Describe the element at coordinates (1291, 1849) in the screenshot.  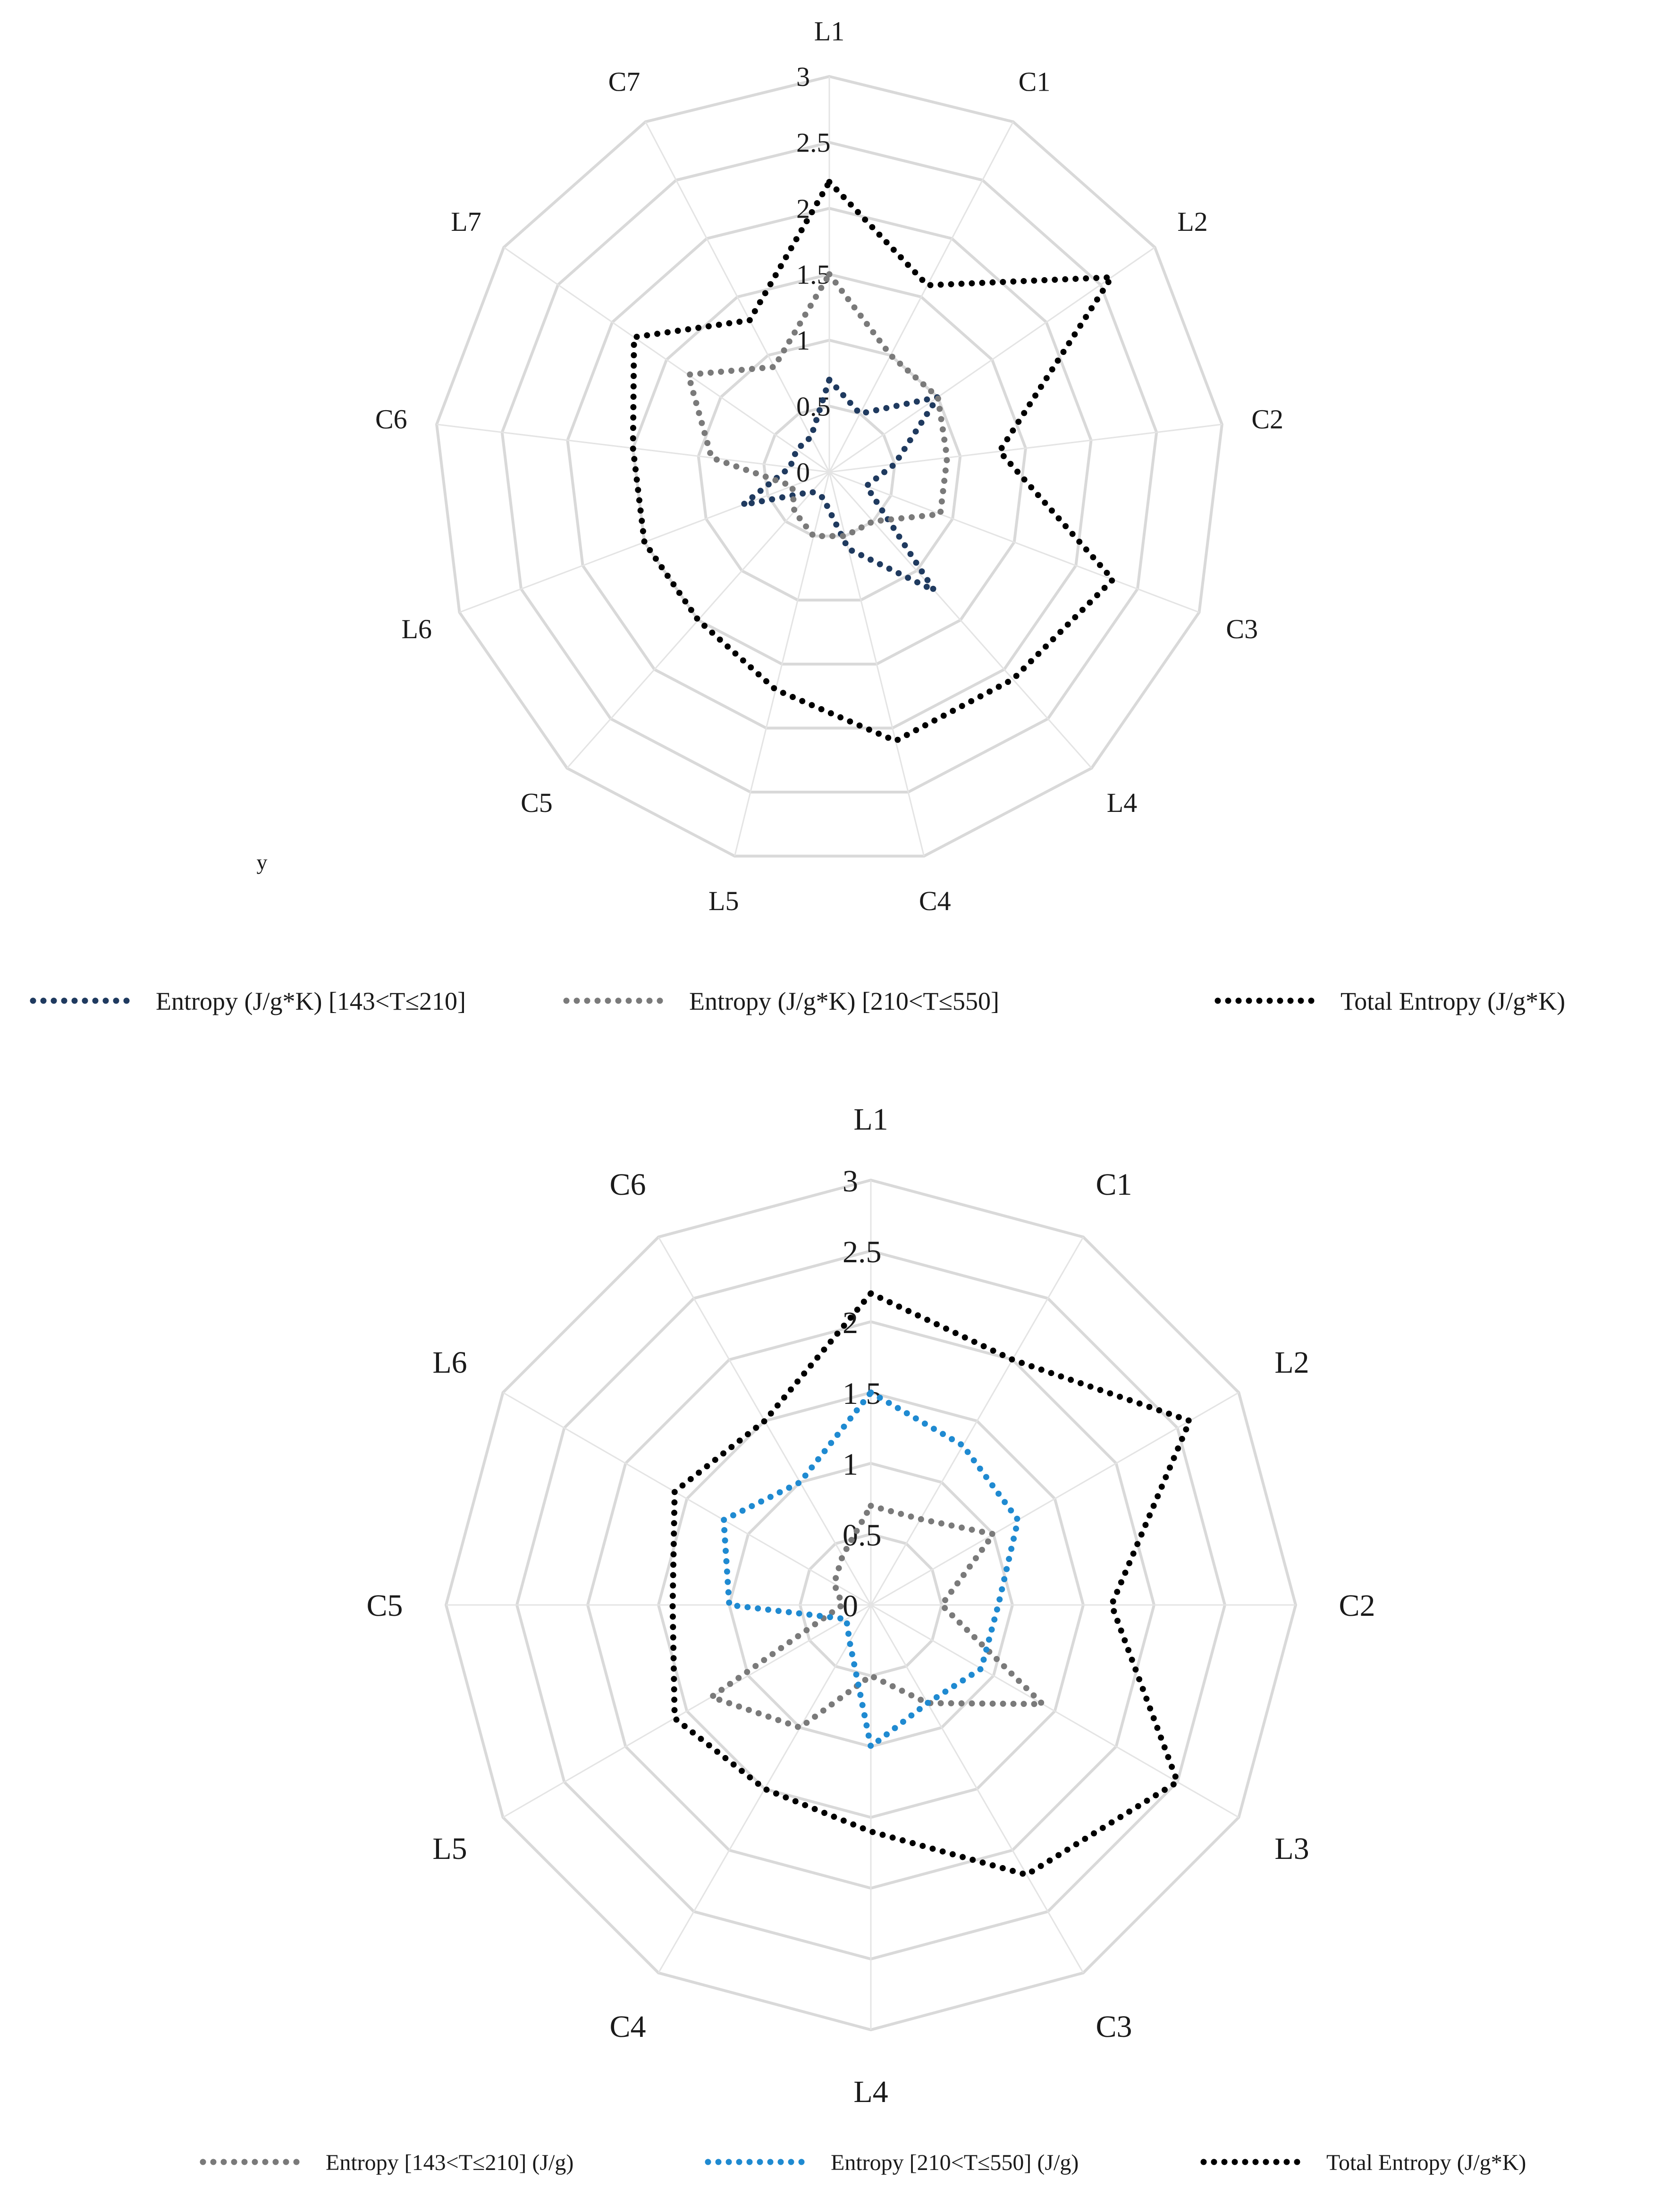
I see `category-label: L3` at that location.